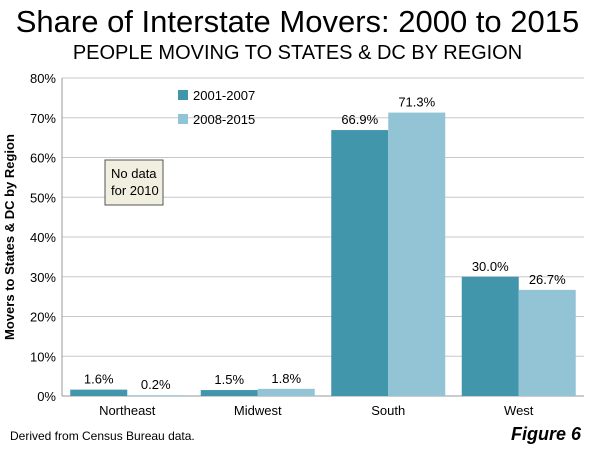 This screenshot has width=595, height=452. Describe the element at coordinates (46, 396) in the screenshot. I see `y-tick-label: 0%` at that location.